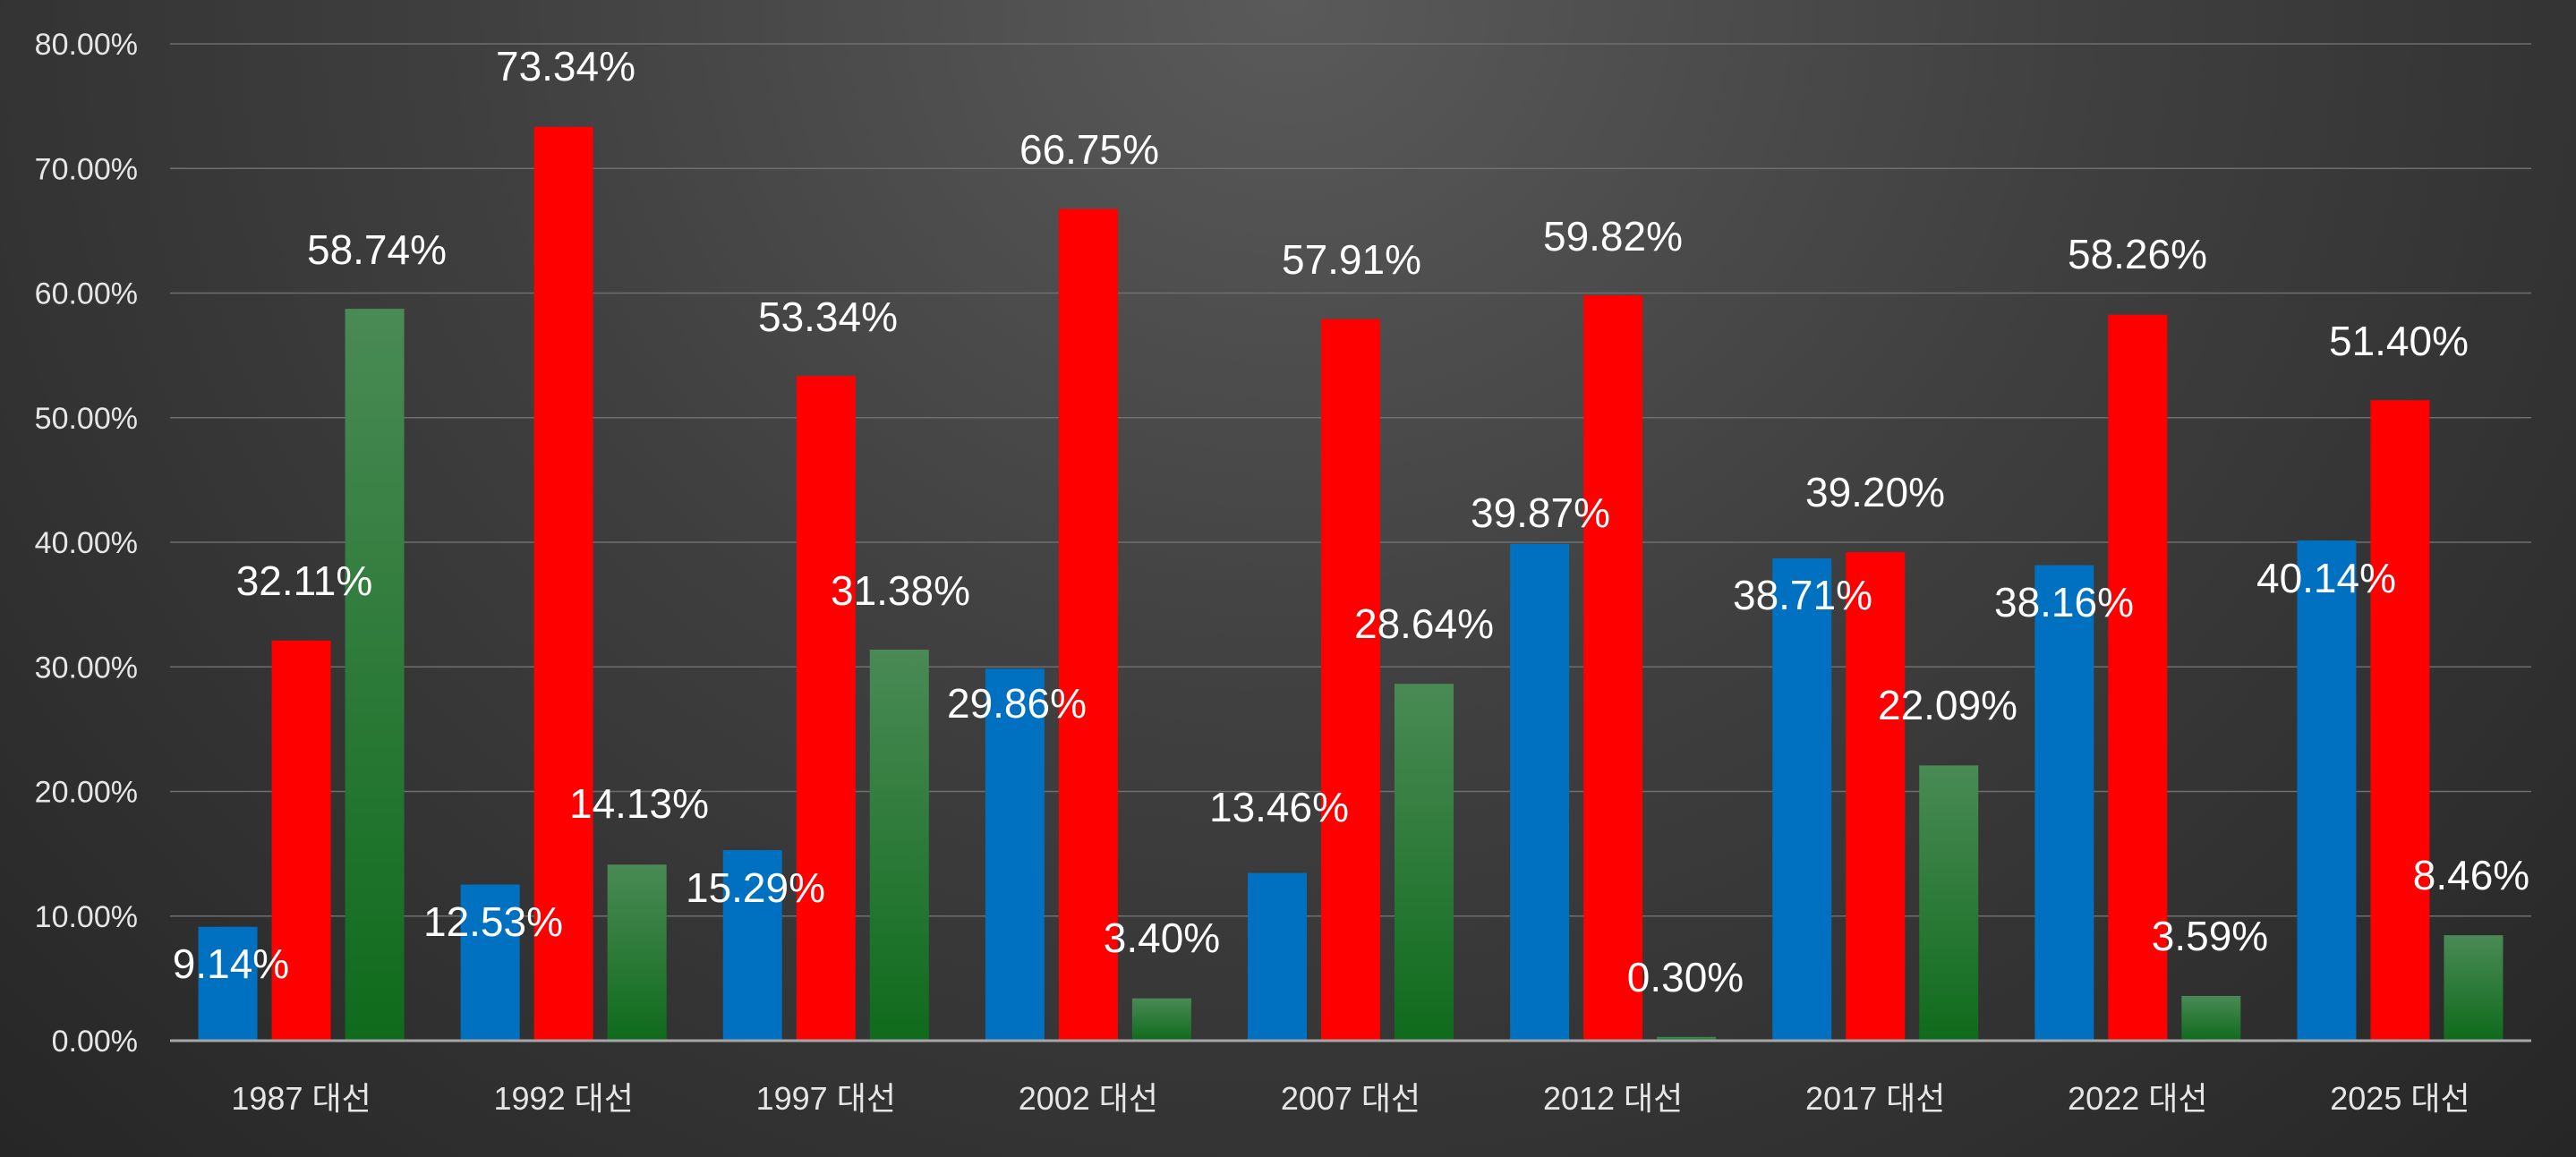 The height and width of the screenshot is (1157, 2576). Describe the element at coordinates (1875, 492) in the screenshot. I see `data-label: 39.20%` at that location.